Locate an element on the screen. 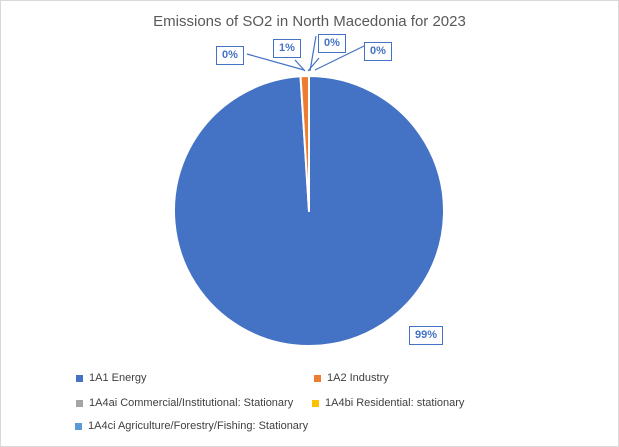 This screenshot has width=619, height=447. legend-label: 1A1 Energy is located at coordinates (118, 378).